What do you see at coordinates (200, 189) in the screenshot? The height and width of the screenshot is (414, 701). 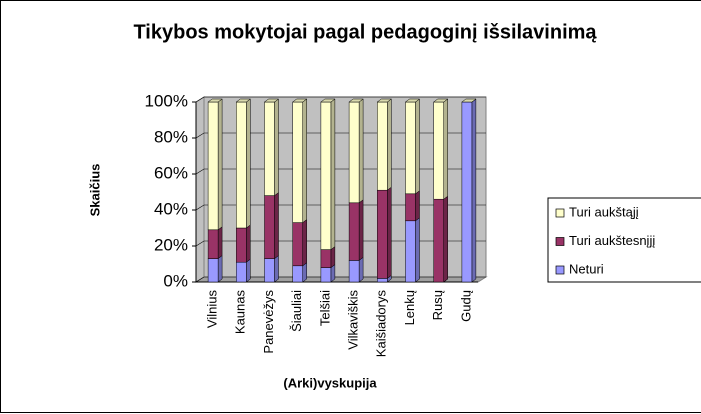 I see `side-wall` at bounding box center [200, 189].